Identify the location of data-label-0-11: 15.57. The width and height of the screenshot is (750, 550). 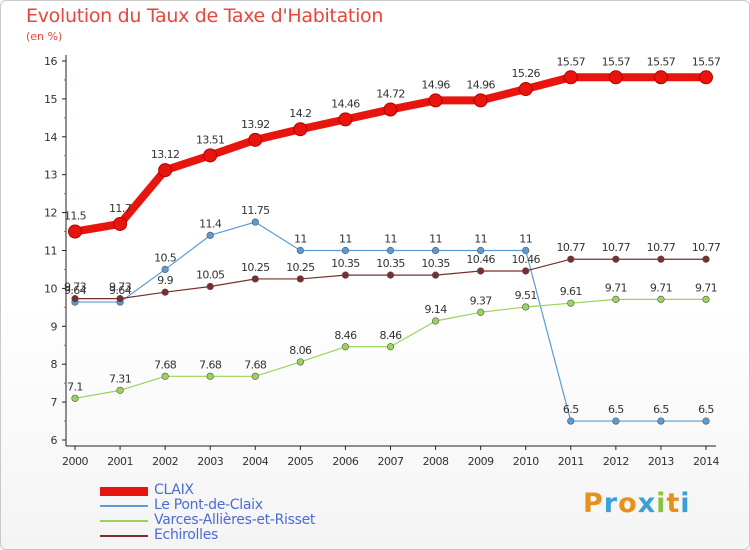
(571, 61).